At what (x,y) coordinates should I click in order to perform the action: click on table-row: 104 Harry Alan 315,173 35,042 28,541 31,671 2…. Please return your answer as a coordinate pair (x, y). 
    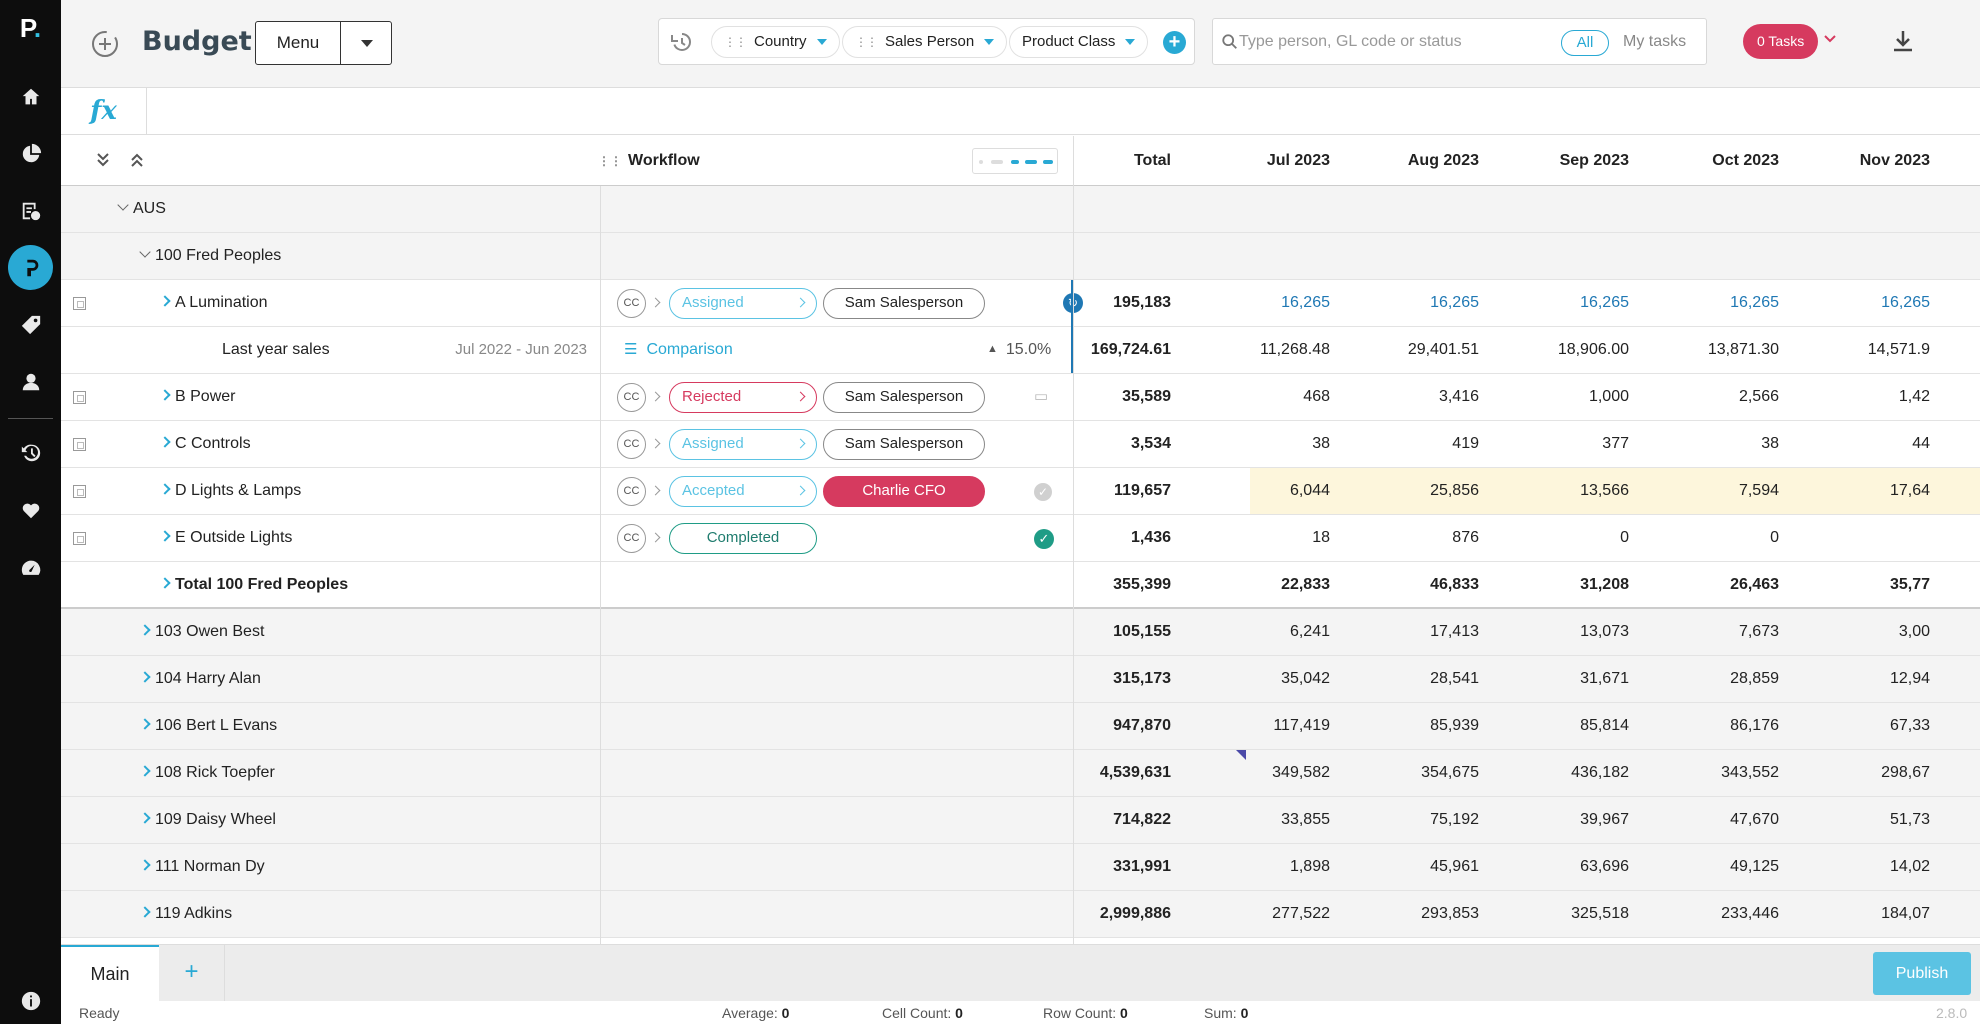
    Looking at the image, I should click on (1020, 679).